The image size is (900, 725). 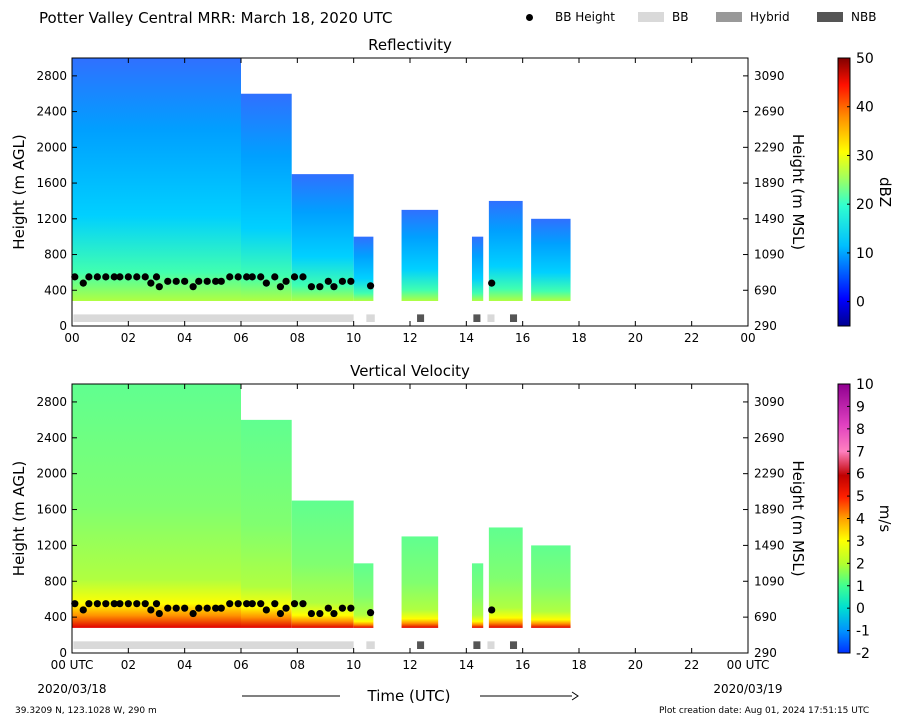 I want to click on y-axis-label: Height (m AGL), so click(x=19, y=518).